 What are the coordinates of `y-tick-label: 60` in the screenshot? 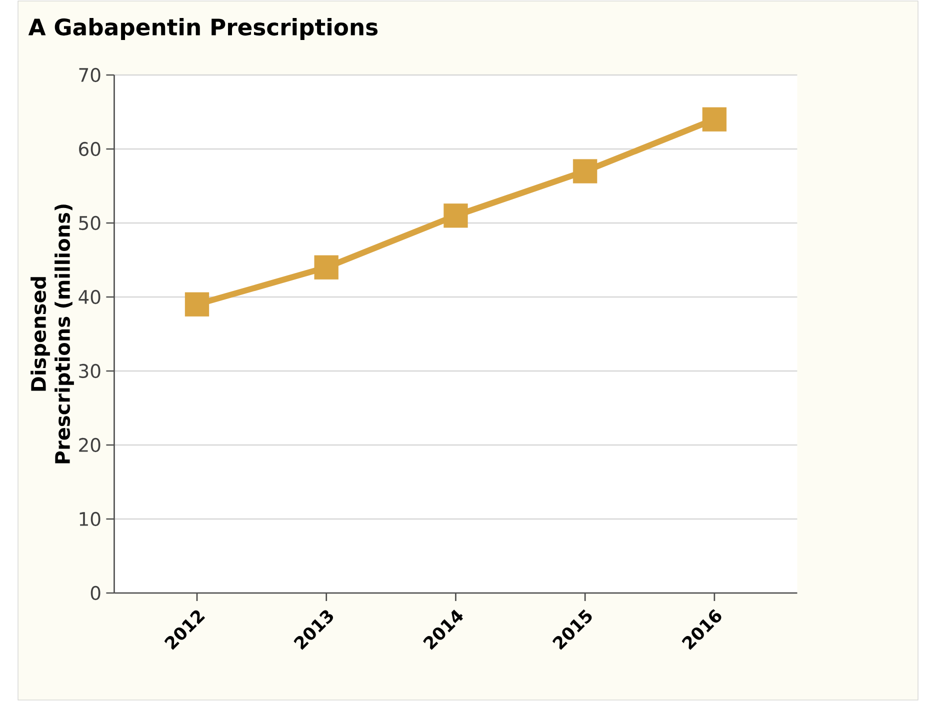 It's located at (89, 149).